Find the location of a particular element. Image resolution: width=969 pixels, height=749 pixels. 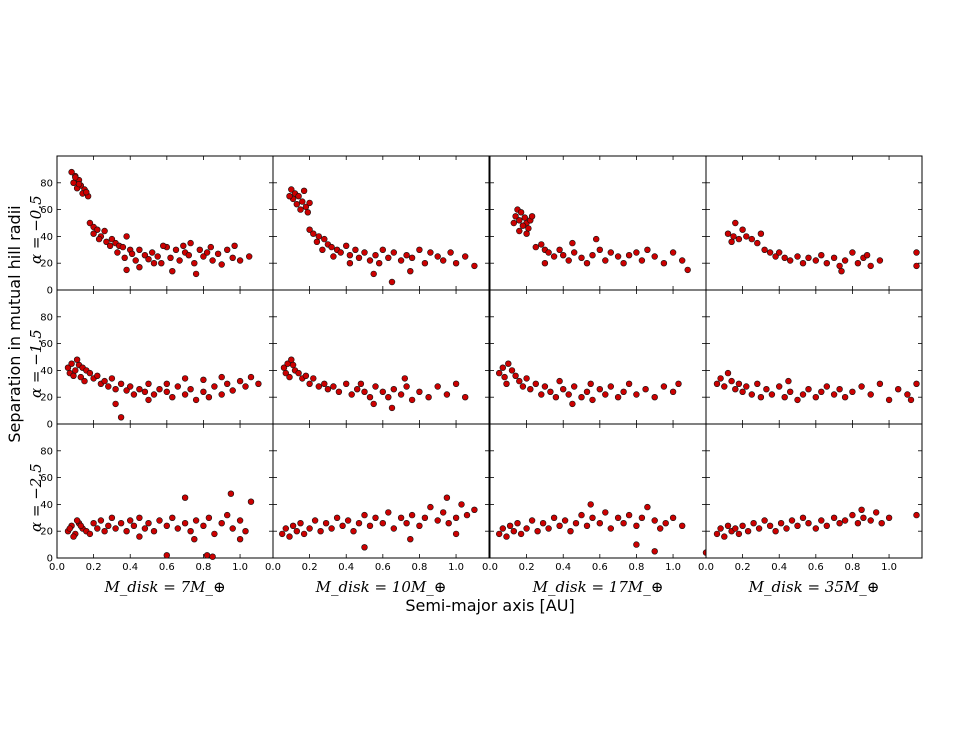

y-tick-label: 20 is located at coordinates (46, 532).